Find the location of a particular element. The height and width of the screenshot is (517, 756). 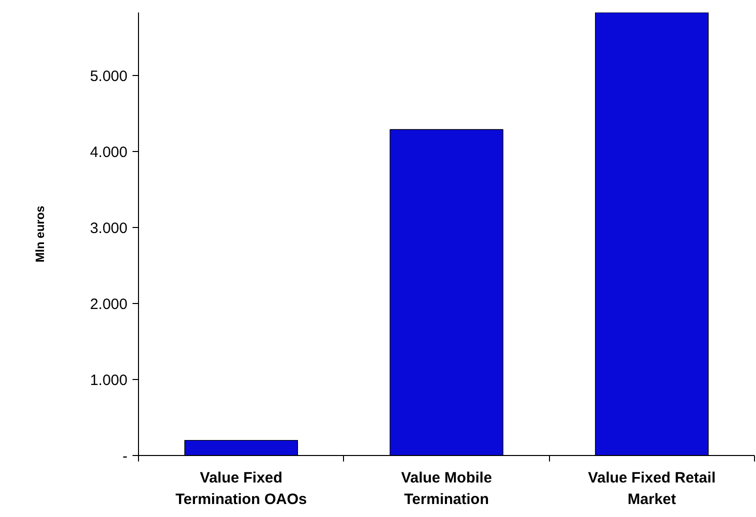

y-tick-label: 4.000 is located at coordinates (109, 153).